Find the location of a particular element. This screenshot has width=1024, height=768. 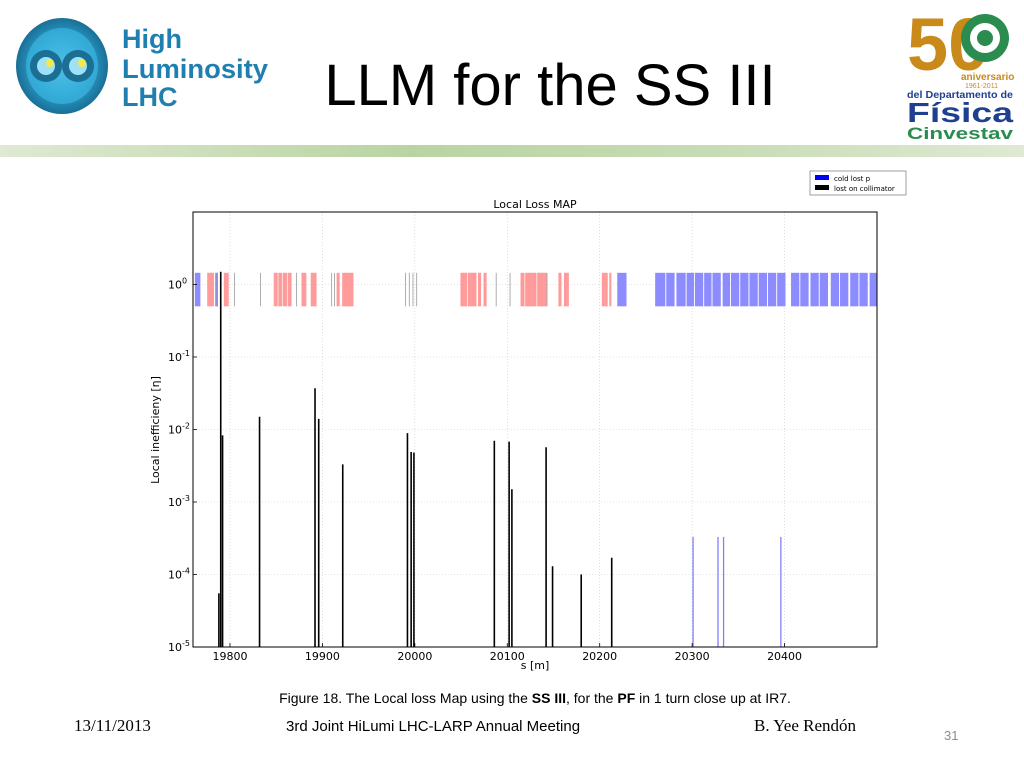

element-strip is located at coordinates (535, 289).